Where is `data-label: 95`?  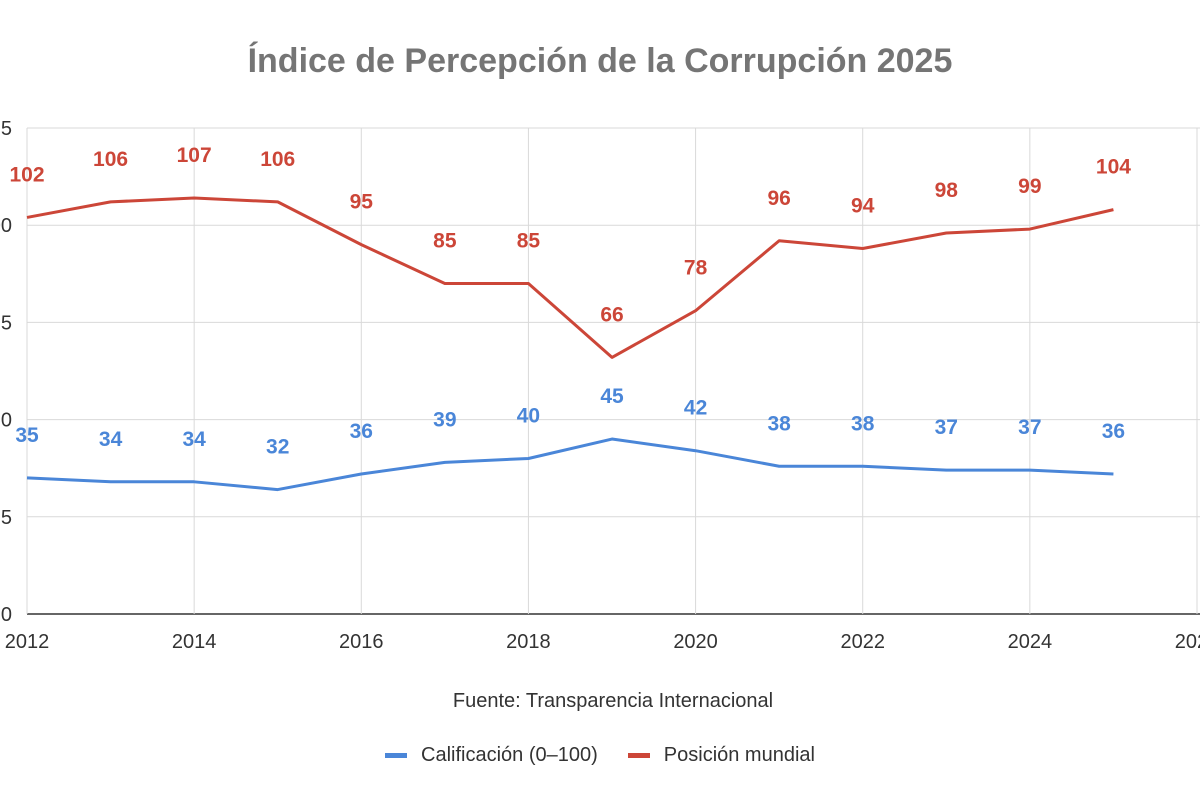
data-label: 95 is located at coordinates (362, 202).